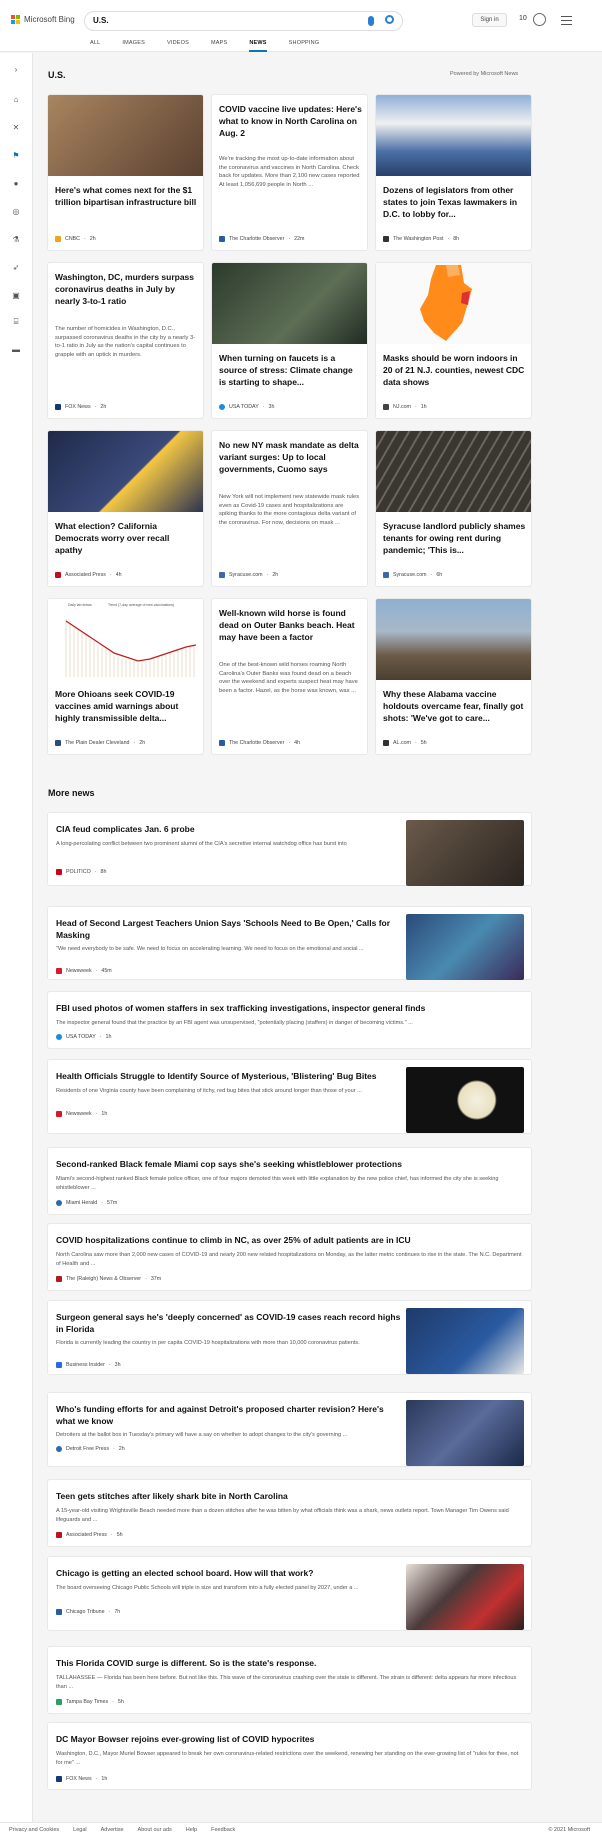 Image resolution: width=602 pixels, height=1837 pixels. I want to click on tab-news: NEWS, so click(258, 46).